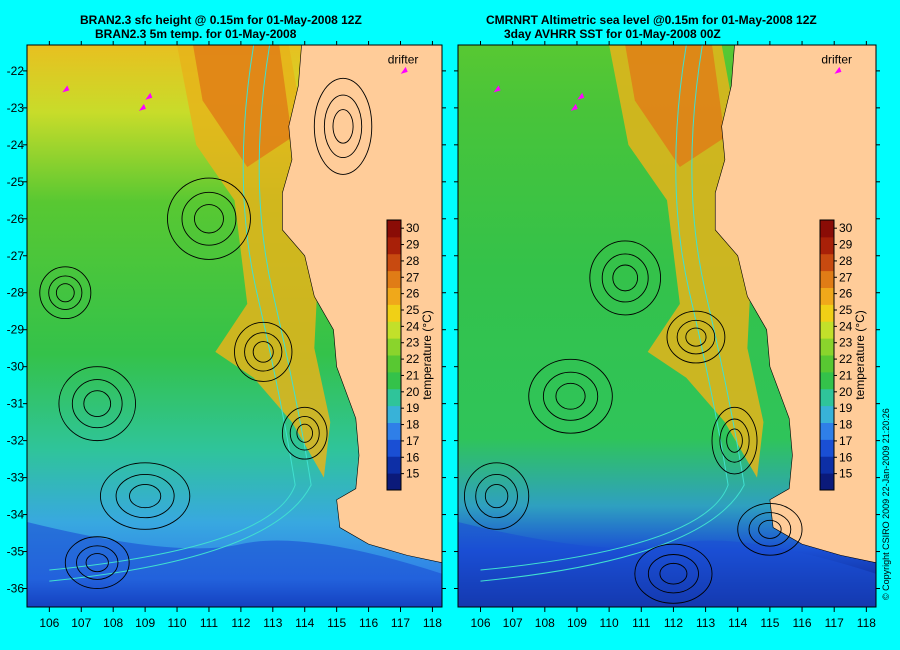 The height and width of the screenshot is (650, 900). What do you see at coordinates (513, 623) in the screenshot?
I see `x-tick-label: 107` at bounding box center [513, 623].